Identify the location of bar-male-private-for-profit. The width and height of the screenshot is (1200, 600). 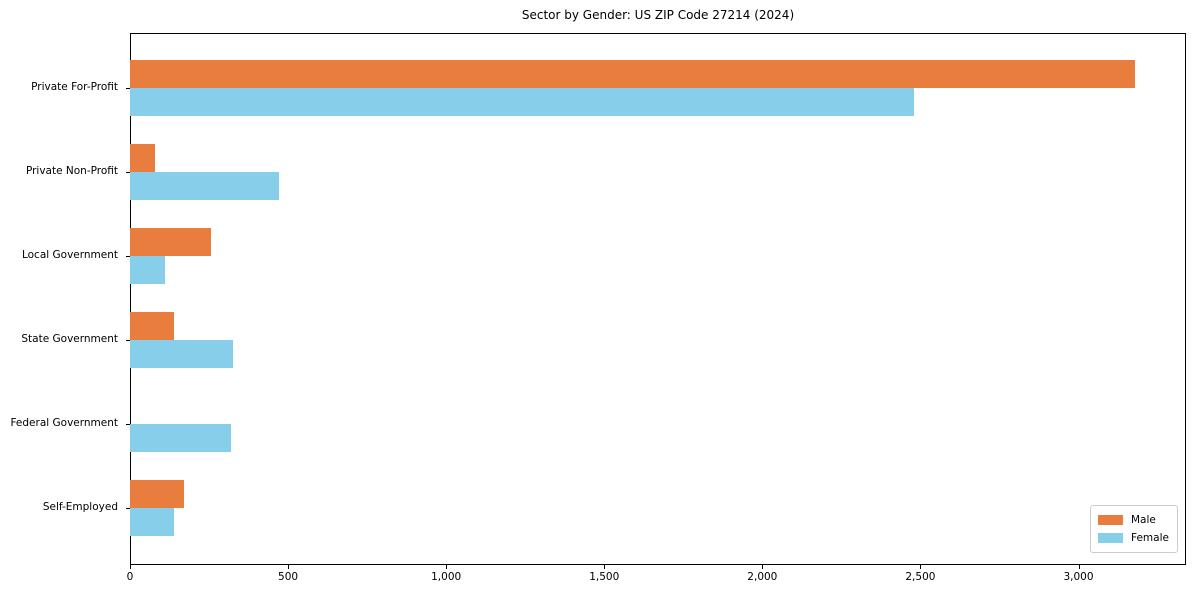
(633, 74).